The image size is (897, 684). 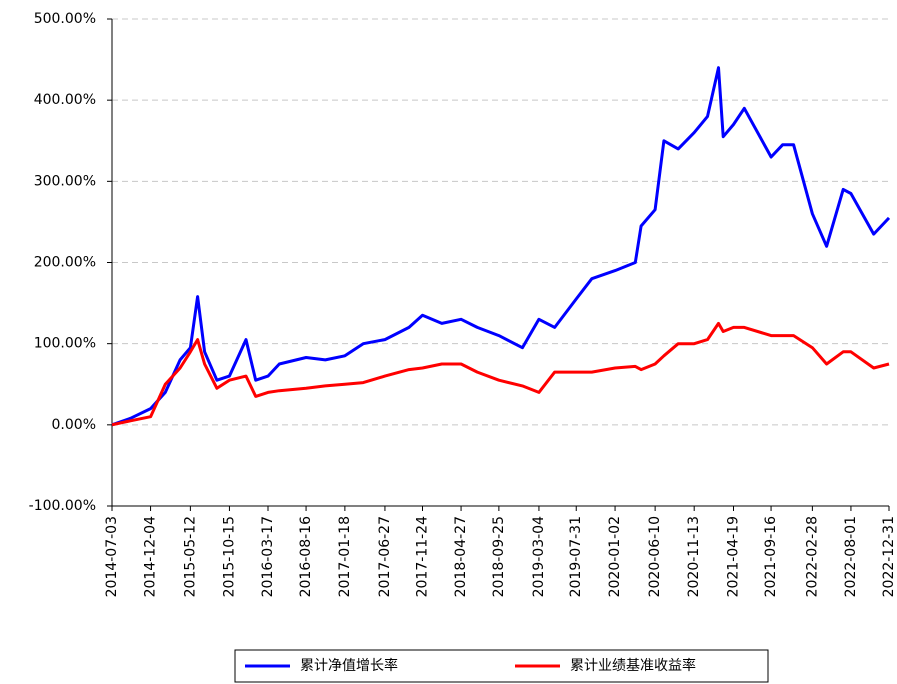 What do you see at coordinates (655, 556) in the screenshot?
I see `x-tick-label: 2020-06-10` at bounding box center [655, 556].